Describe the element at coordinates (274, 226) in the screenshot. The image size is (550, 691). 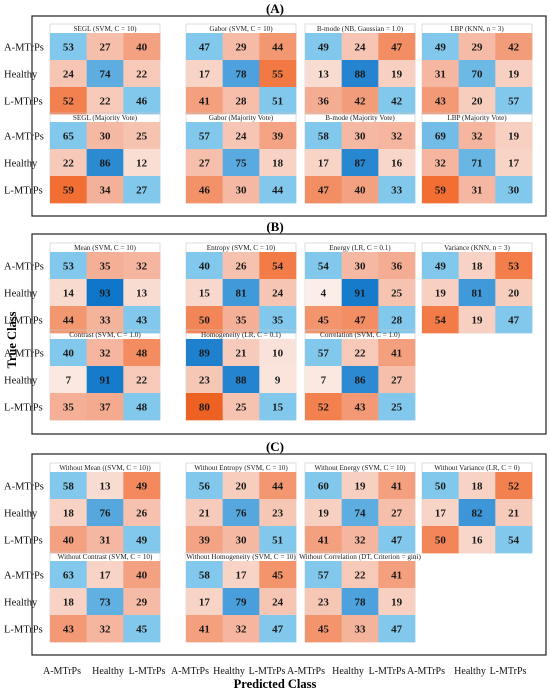
I see `section-label: (B)` at that location.